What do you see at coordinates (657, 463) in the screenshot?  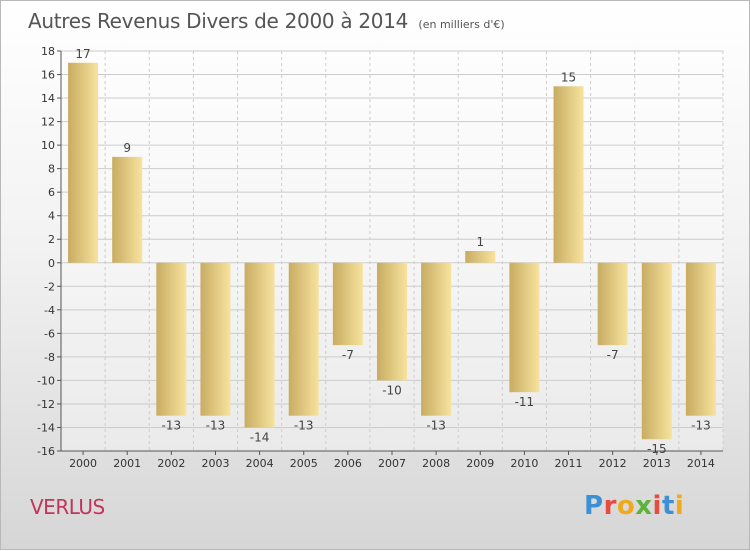 I see `x-tick-label: 2013` at bounding box center [657, 463].